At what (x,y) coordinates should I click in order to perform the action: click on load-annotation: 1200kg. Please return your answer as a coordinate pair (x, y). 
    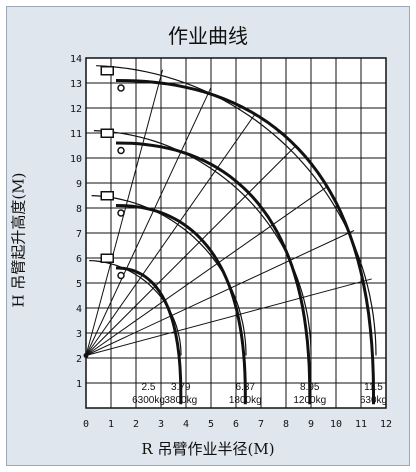
    Looking at the image, I should click on (309, 400).